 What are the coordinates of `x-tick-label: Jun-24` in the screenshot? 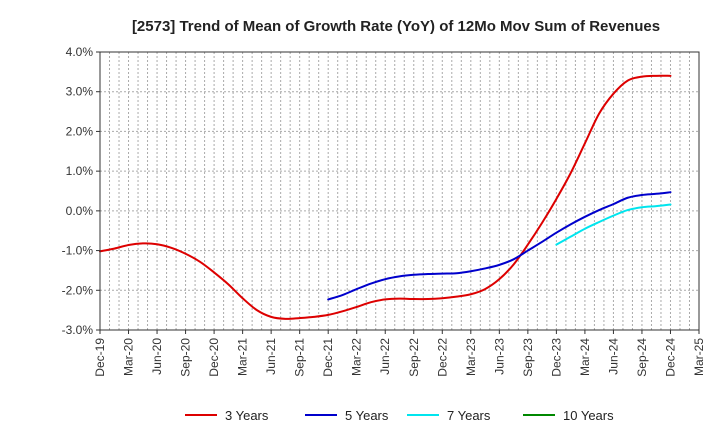 It's located at (613, 356).